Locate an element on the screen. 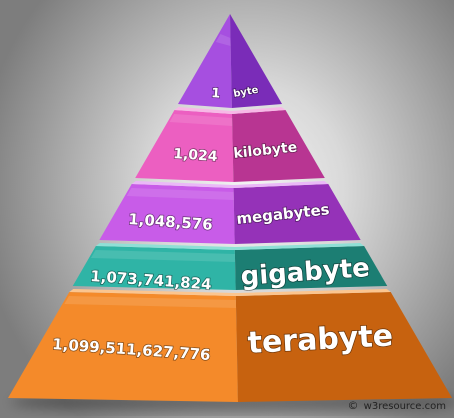 This screenshot has width=454, height=418. pyramid-tier-byte is located at coordinates (230, 61).